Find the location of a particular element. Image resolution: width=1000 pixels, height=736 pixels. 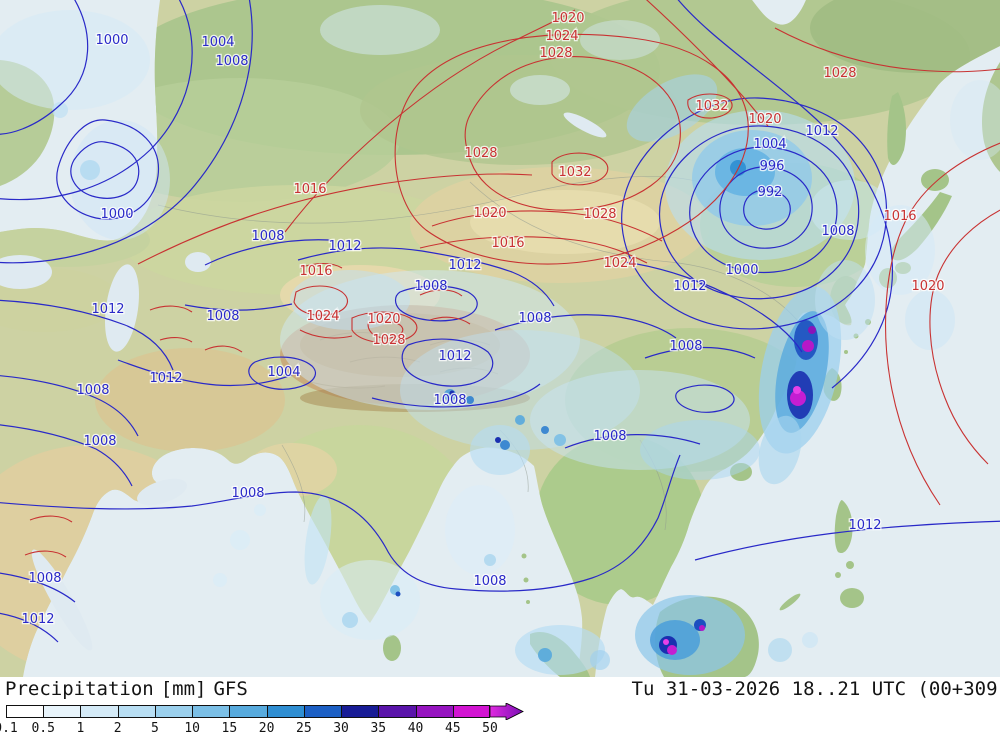

legend-tick: 0.5 is located at coordinates (42, 728).